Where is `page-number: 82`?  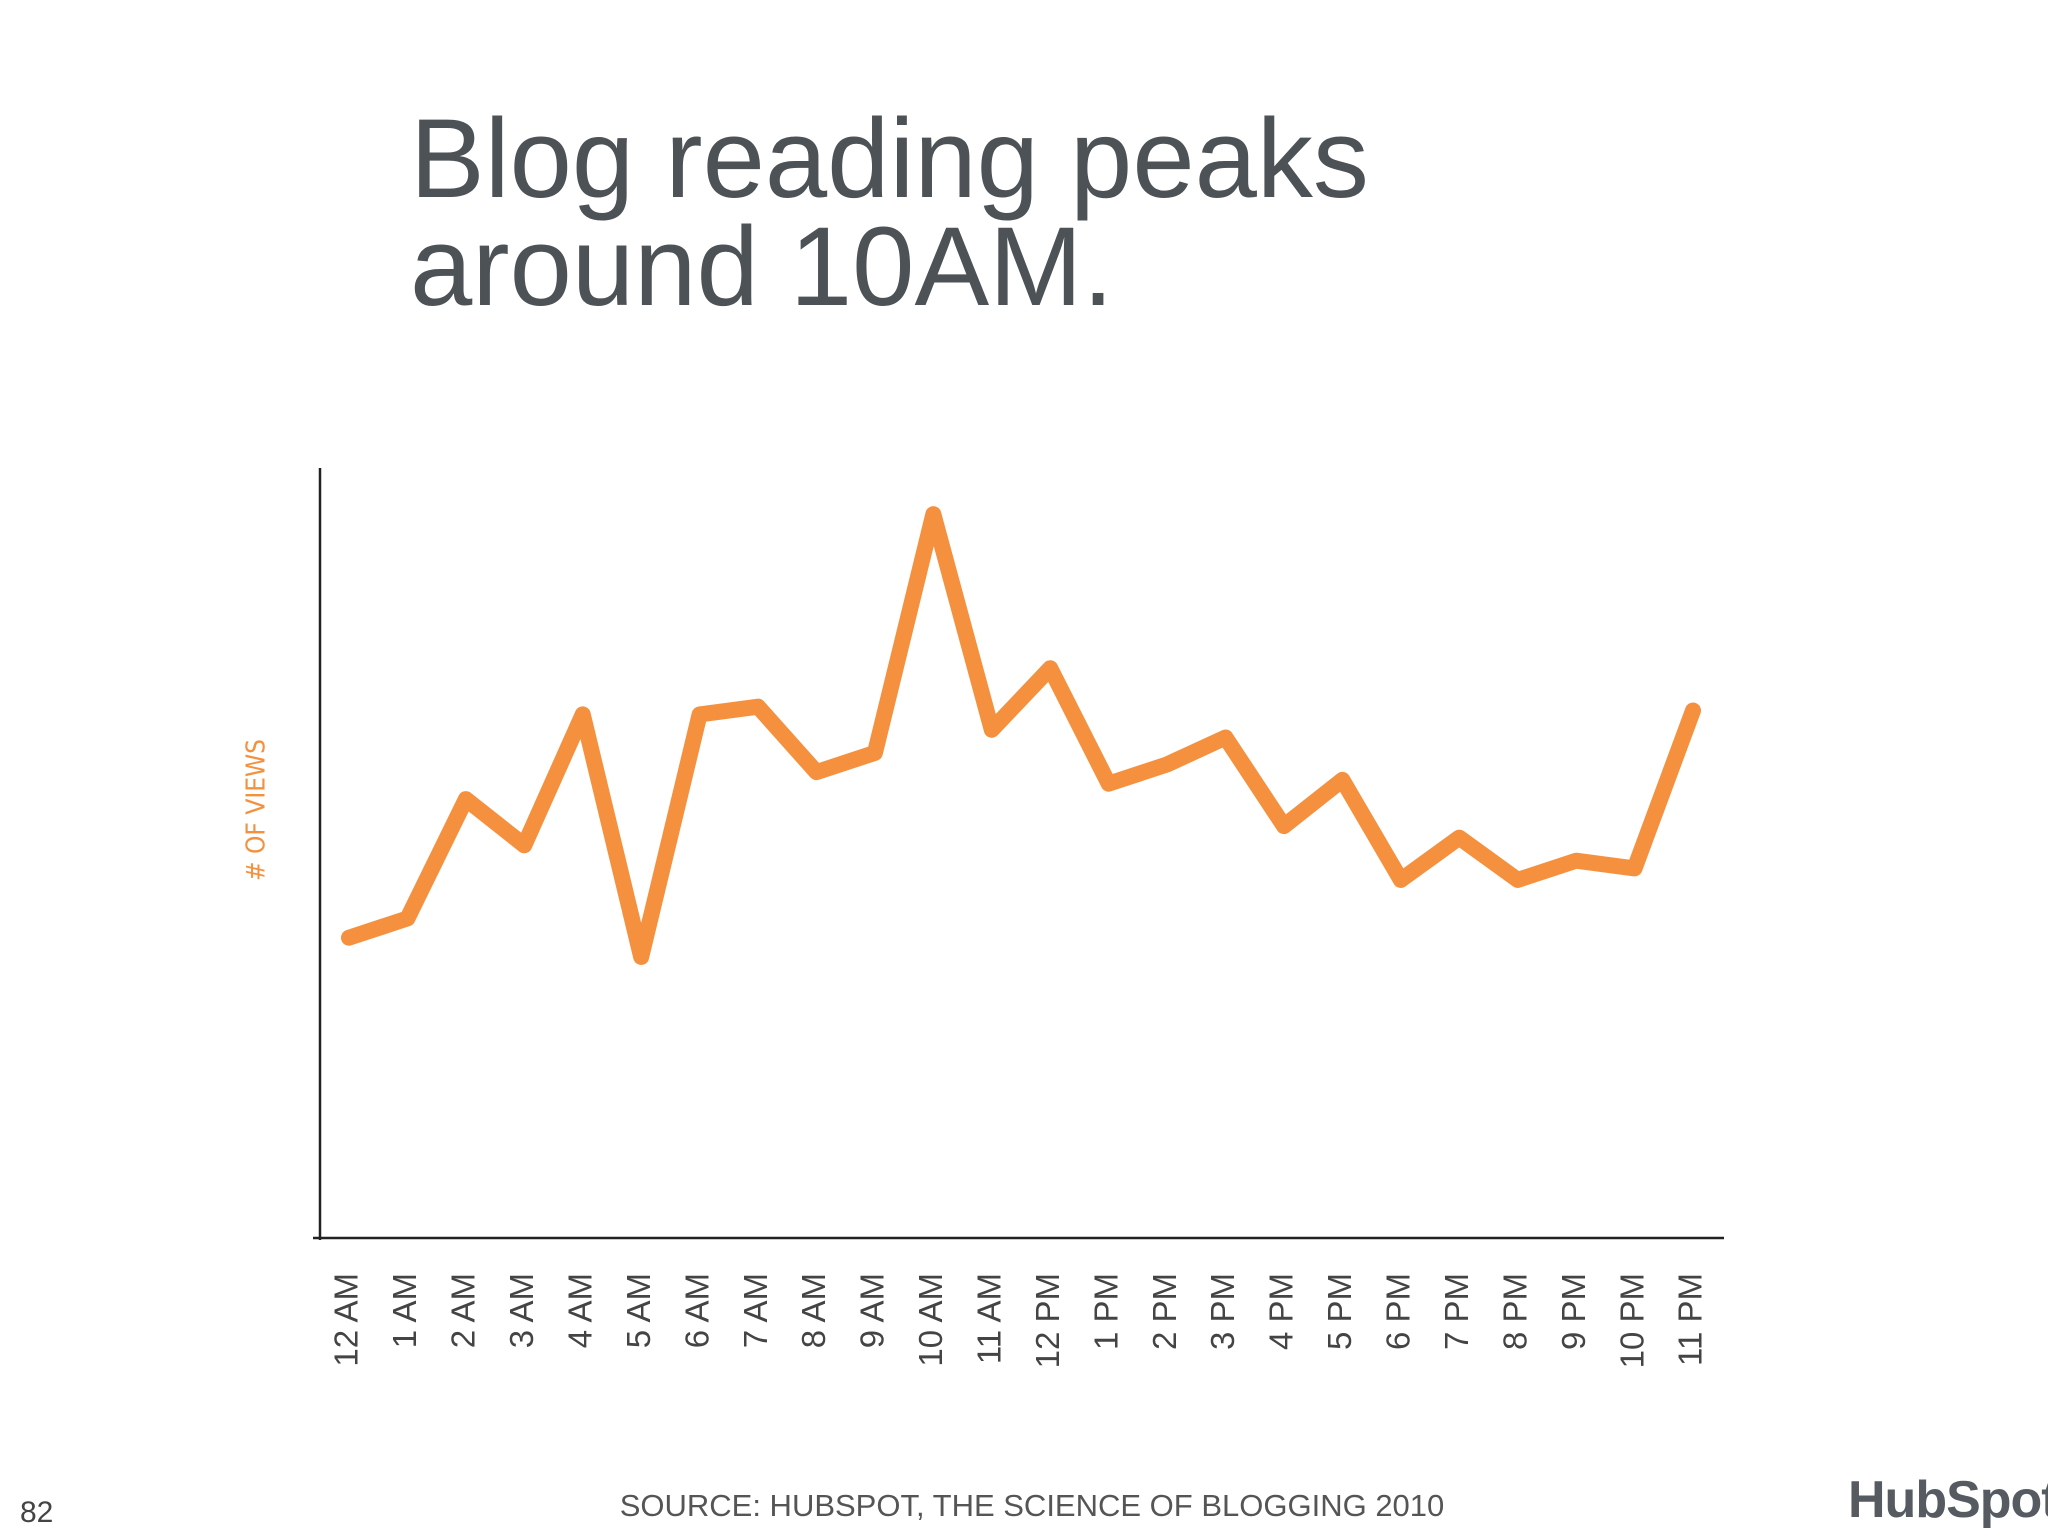
page-number: 82 is located at coordinates (37, 1512).